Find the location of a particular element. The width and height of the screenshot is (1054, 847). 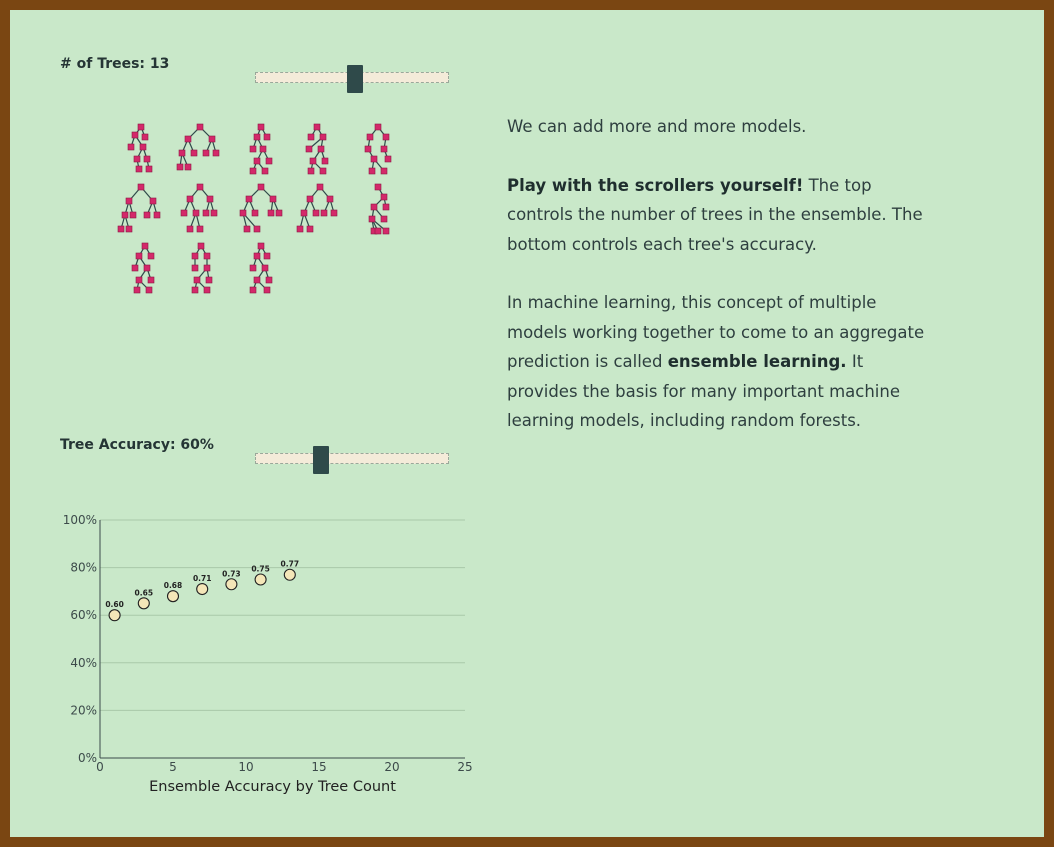

data-label: 0.71 is located at coordinates (202, 578).